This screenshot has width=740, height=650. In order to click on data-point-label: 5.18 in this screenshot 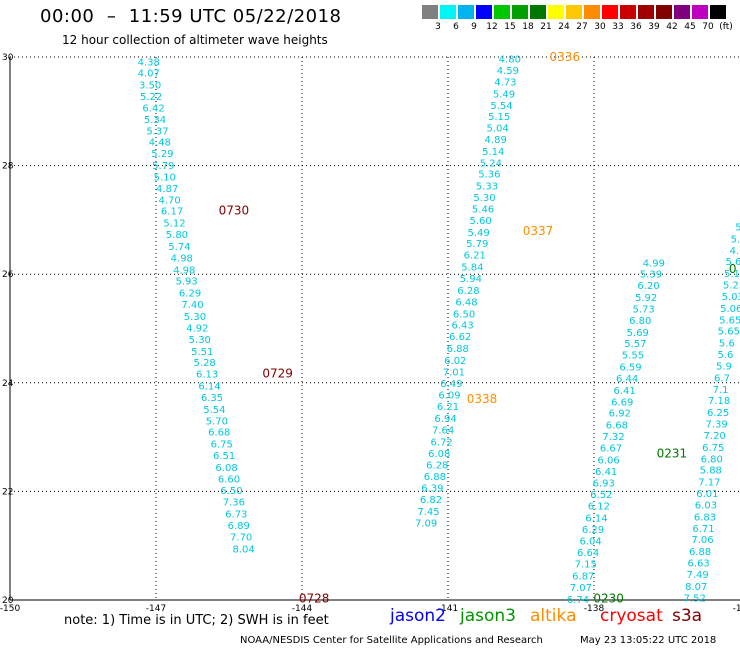, I will do `click(732, 274)`.